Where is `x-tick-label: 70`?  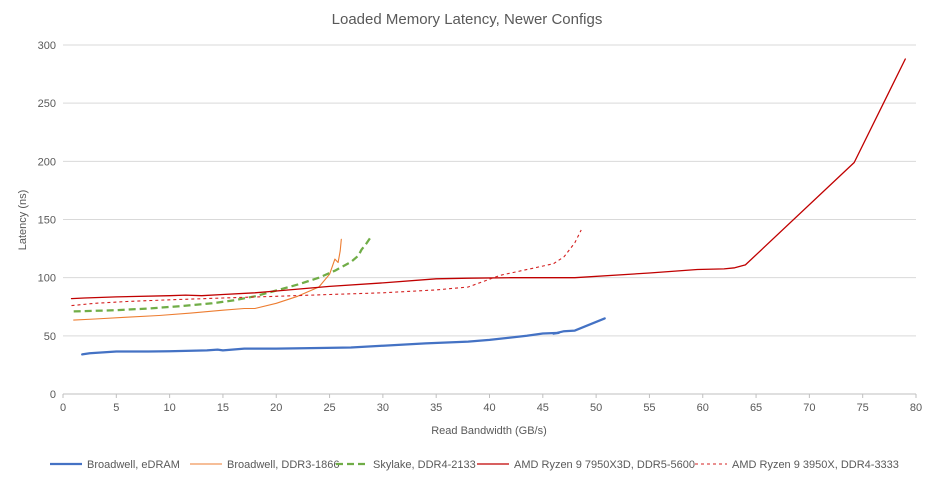
x-tick-label: 70 is located at coordinates (809, 408).